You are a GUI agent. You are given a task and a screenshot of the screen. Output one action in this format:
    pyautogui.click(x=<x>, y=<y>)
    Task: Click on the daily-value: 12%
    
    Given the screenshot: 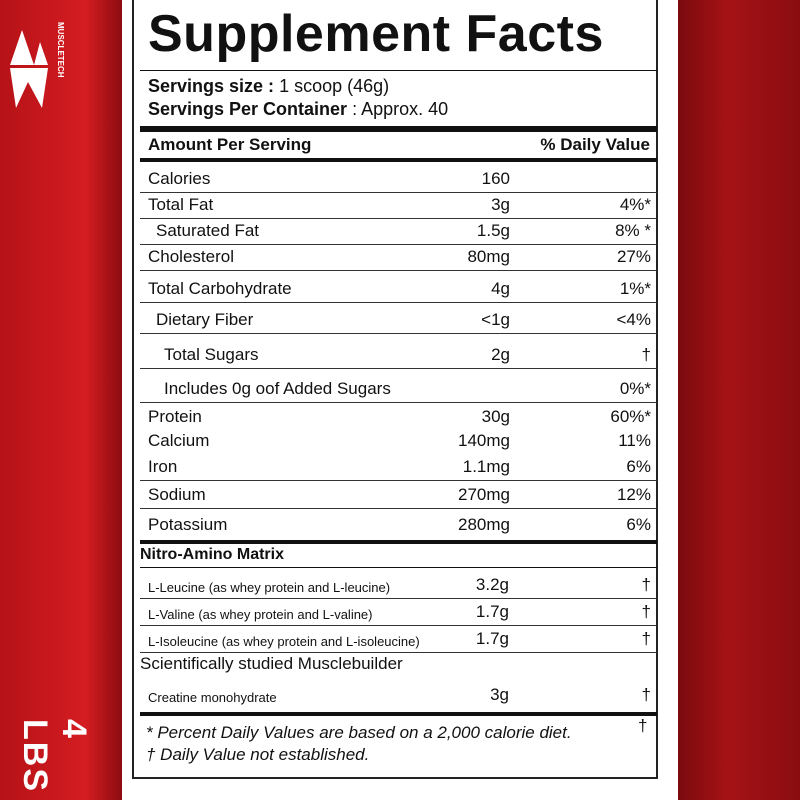 What is the action you would take?
    pyautogui.click(x=633, y=494)
    